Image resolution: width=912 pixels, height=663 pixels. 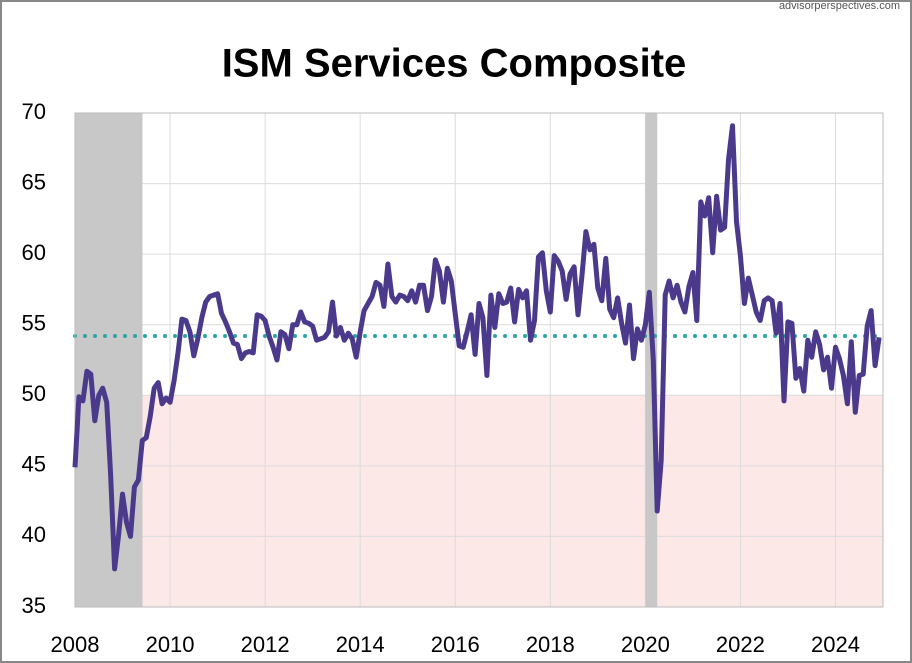 I want to click on y-tick-label: 45, so click(x=34, y=464).